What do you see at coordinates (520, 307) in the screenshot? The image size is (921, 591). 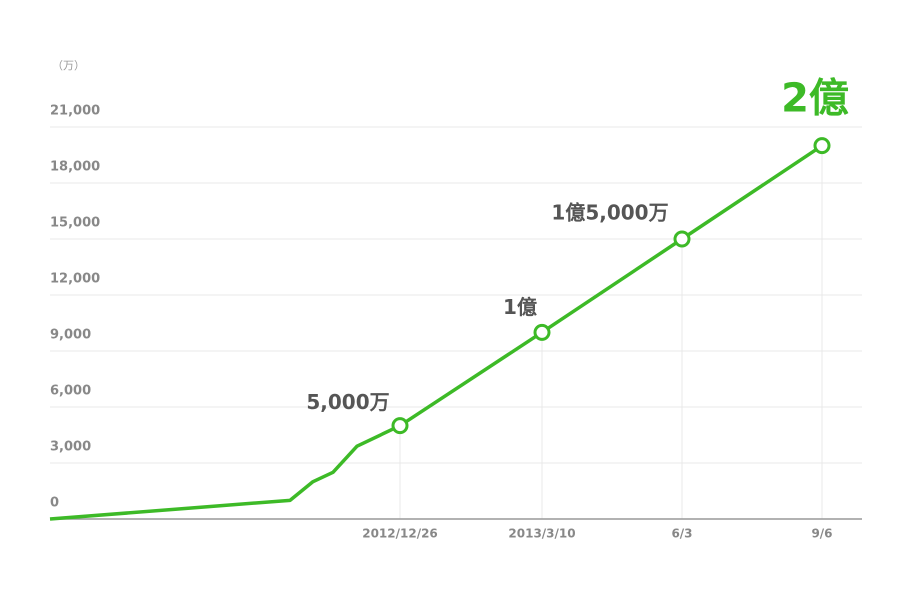 I see `data-label: 1億` at bounding box center [520, 307].